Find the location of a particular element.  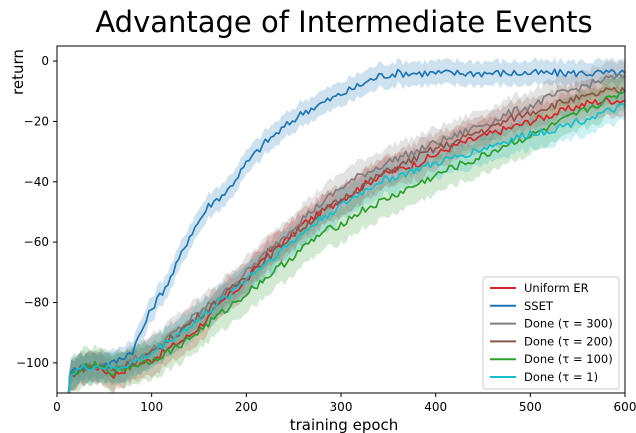

legend-label: SSET is located at coordinates (539, 306).